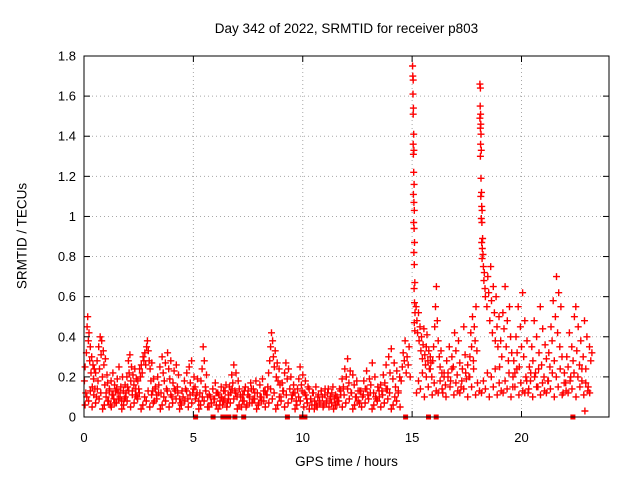 This screenshot has height=480, width=640. I want to click on x-tick-labels: 0 5 10 15 20, so click(304, 437).